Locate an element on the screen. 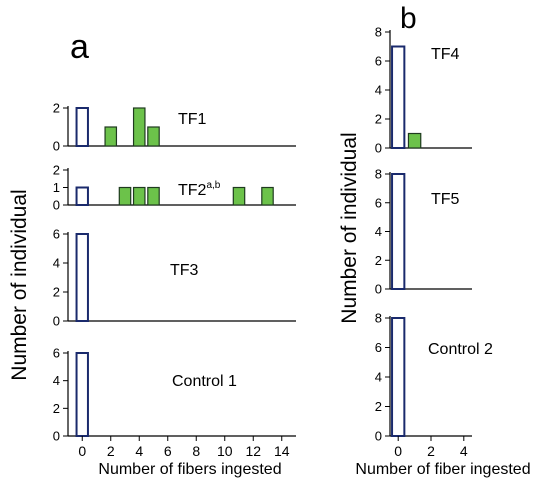  panel-a-label: a is located at coordinates (79, 47).